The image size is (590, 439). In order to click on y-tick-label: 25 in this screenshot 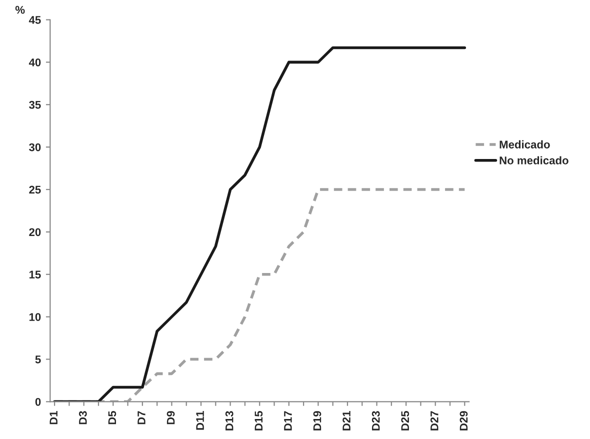, I will do `click(35, 190)`.